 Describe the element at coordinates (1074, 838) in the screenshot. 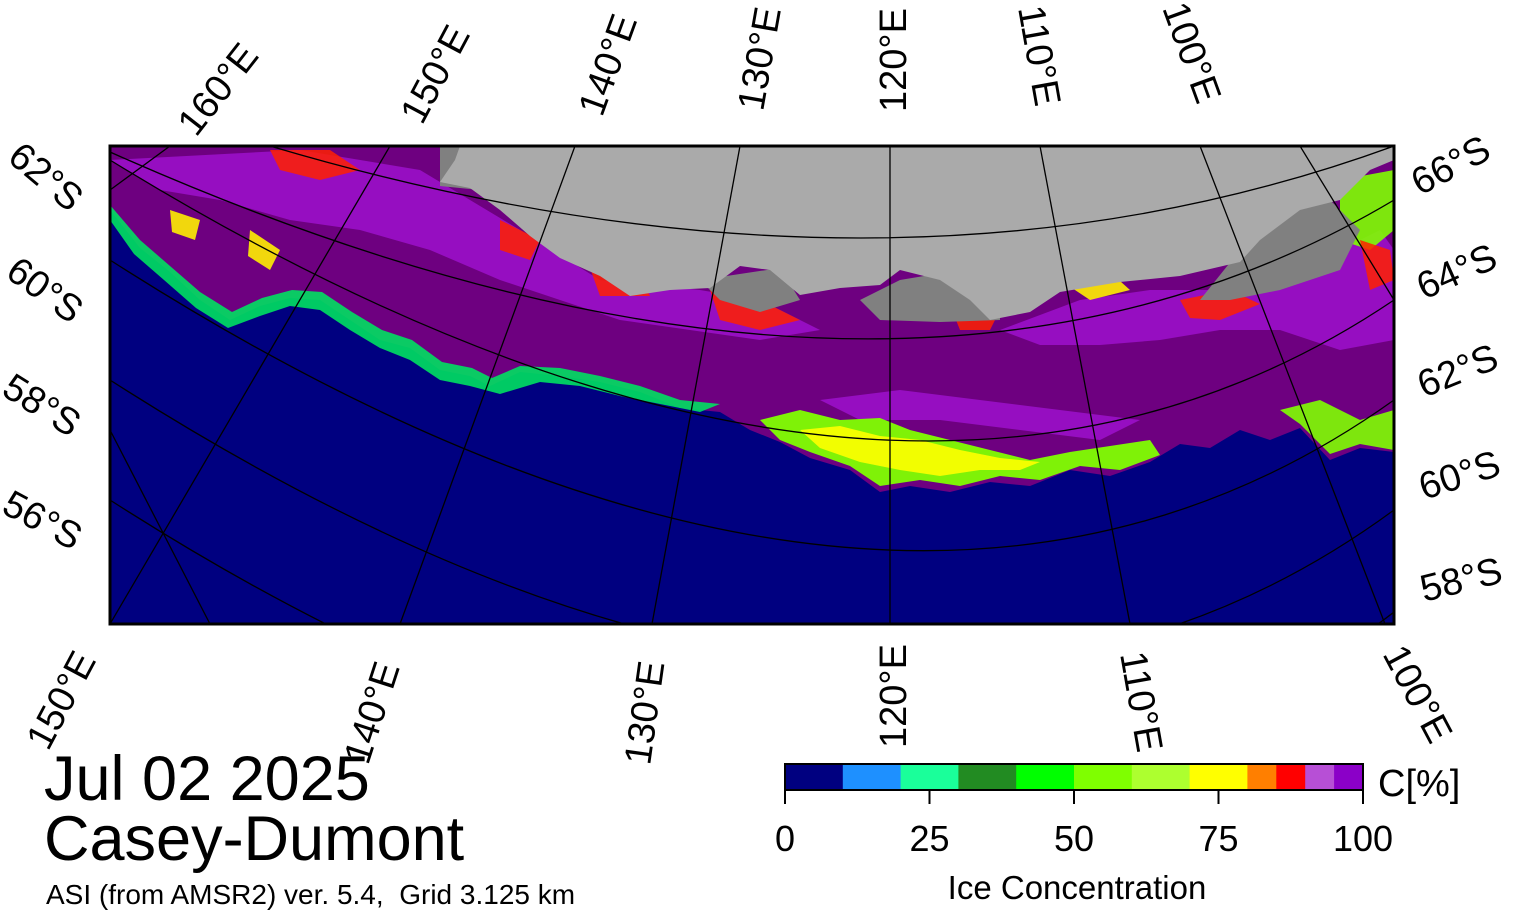

I see `colorbar-tick-label-2: 50` at that location.